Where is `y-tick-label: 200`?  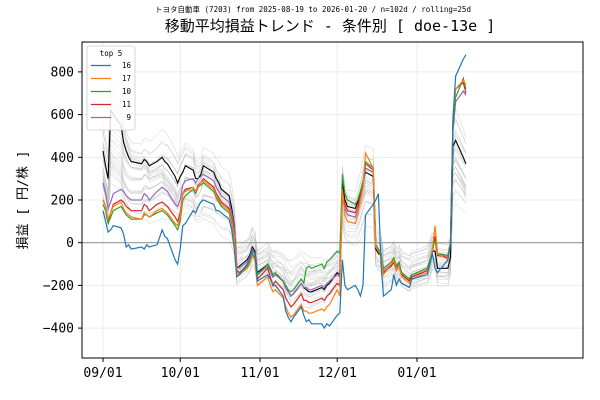
y-tick-label: 200 is located at coordinates (62, 201).